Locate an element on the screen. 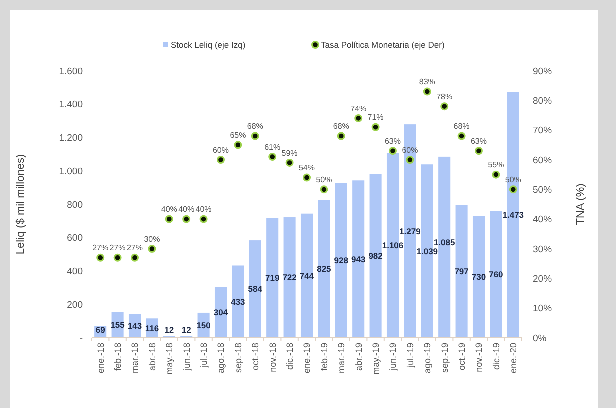  y2-axis-title: TNA (%) is located at coordinates (581, 205).